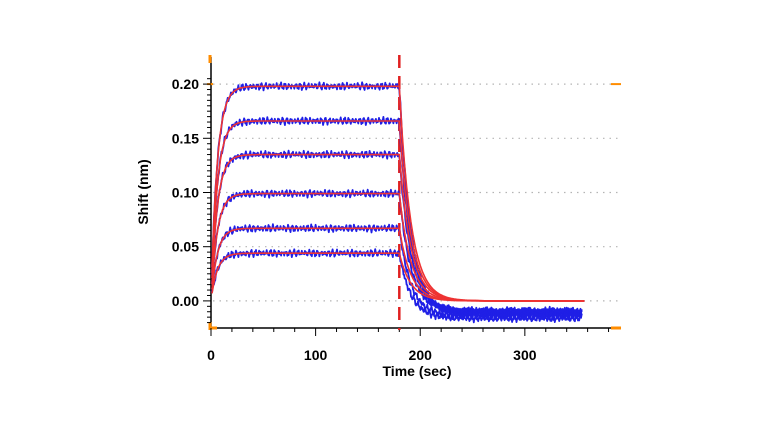  What do you see at coordinates (143, 191) in the screenshot?
I see `y-axis-title: Shift (nm)` at bounding box center [143, 191].